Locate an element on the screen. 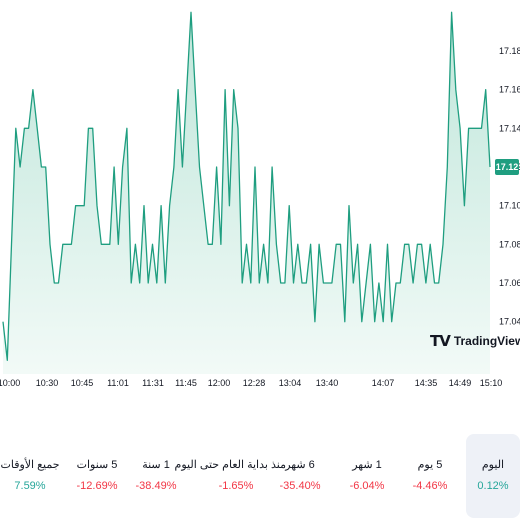  period-tab: 1 شهر 6.04%- is located at coordinates (367, 476).